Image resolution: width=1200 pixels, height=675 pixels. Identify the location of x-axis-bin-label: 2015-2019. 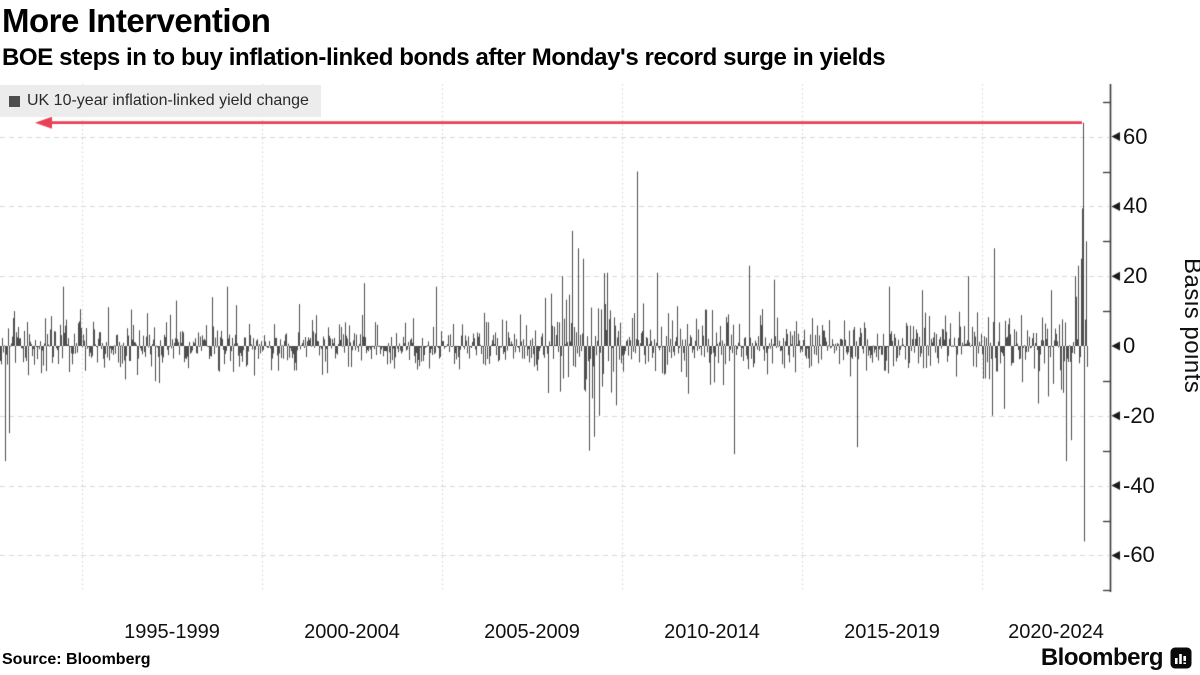
(892, 632).